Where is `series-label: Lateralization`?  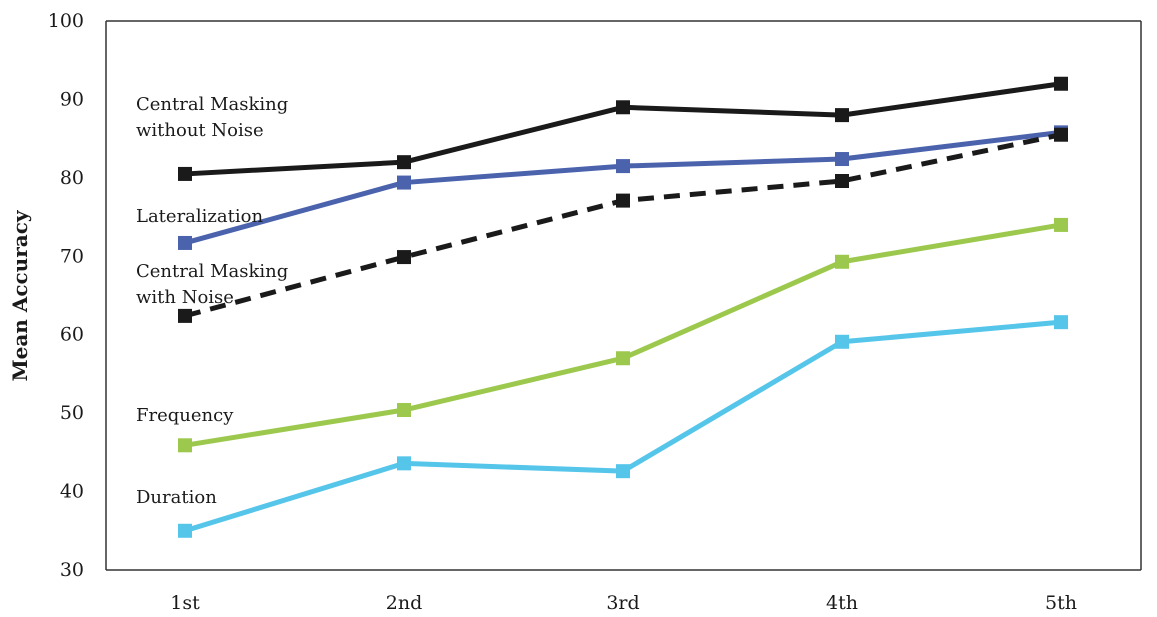 series-label: Lateralization is located at coordinates (199, 216).